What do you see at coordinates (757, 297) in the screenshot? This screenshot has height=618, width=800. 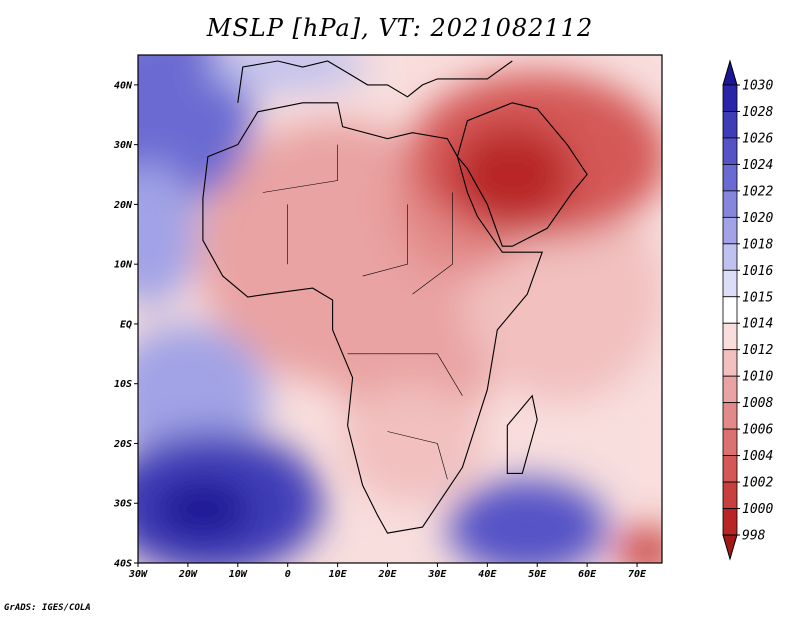 I see `colorbar-label: 1015` at bounding box center [757, 297].